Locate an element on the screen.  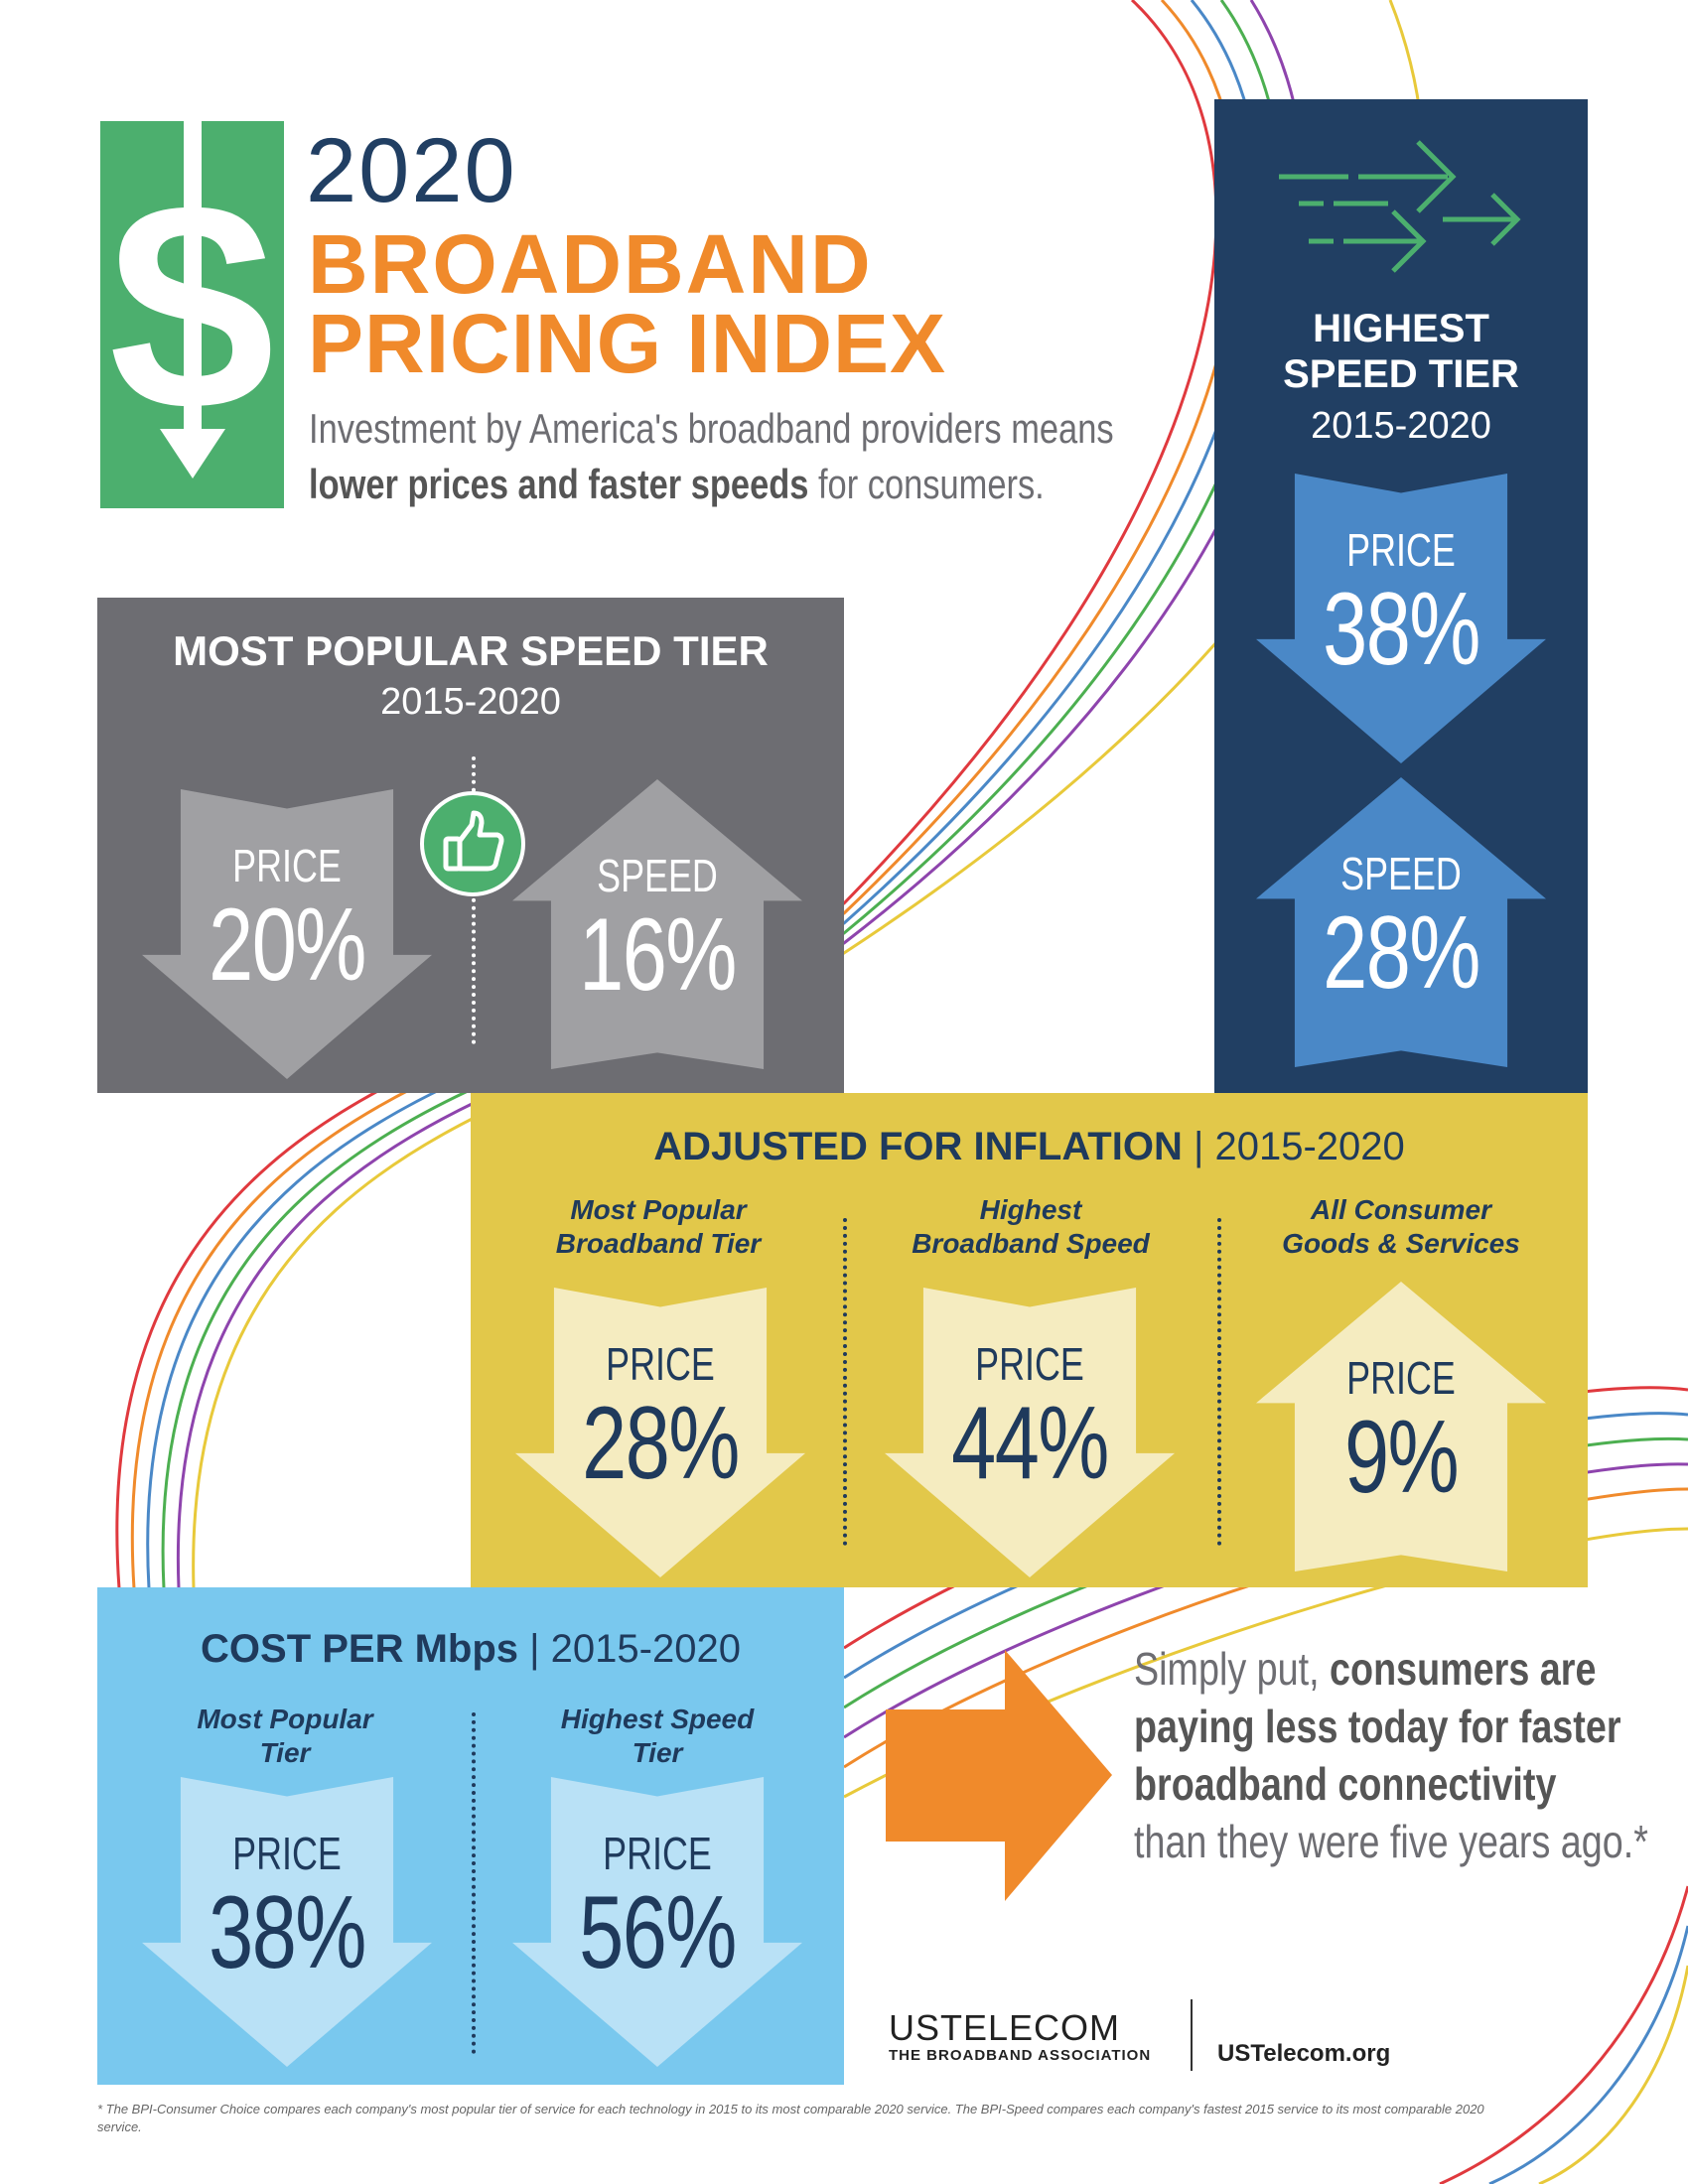
cost-popular-arrow: PRICE 38% is located at coordinates (287, 1922).